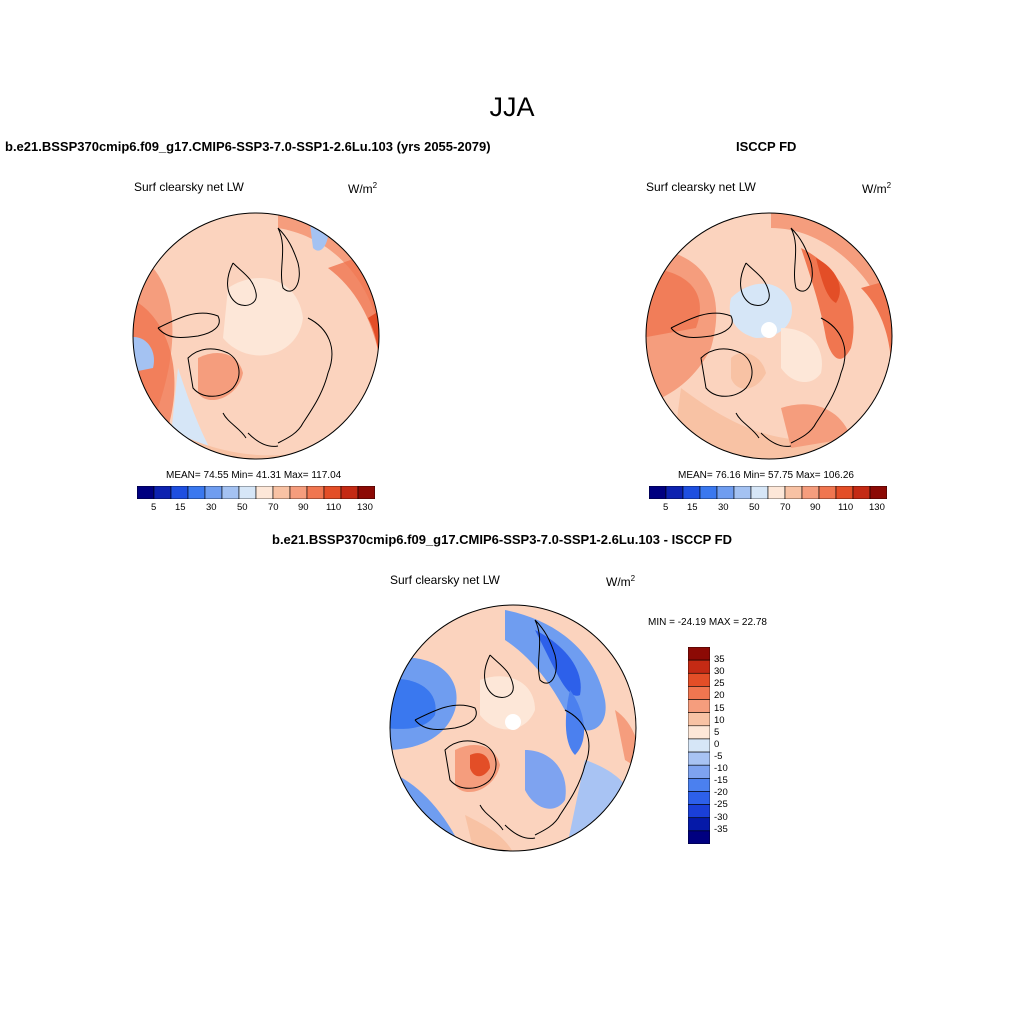 This screenshot has width=1024, height=1024. Describe the element at coordinates (512, 107) in the screenshot. I see `figure-title: JJA` at that location.